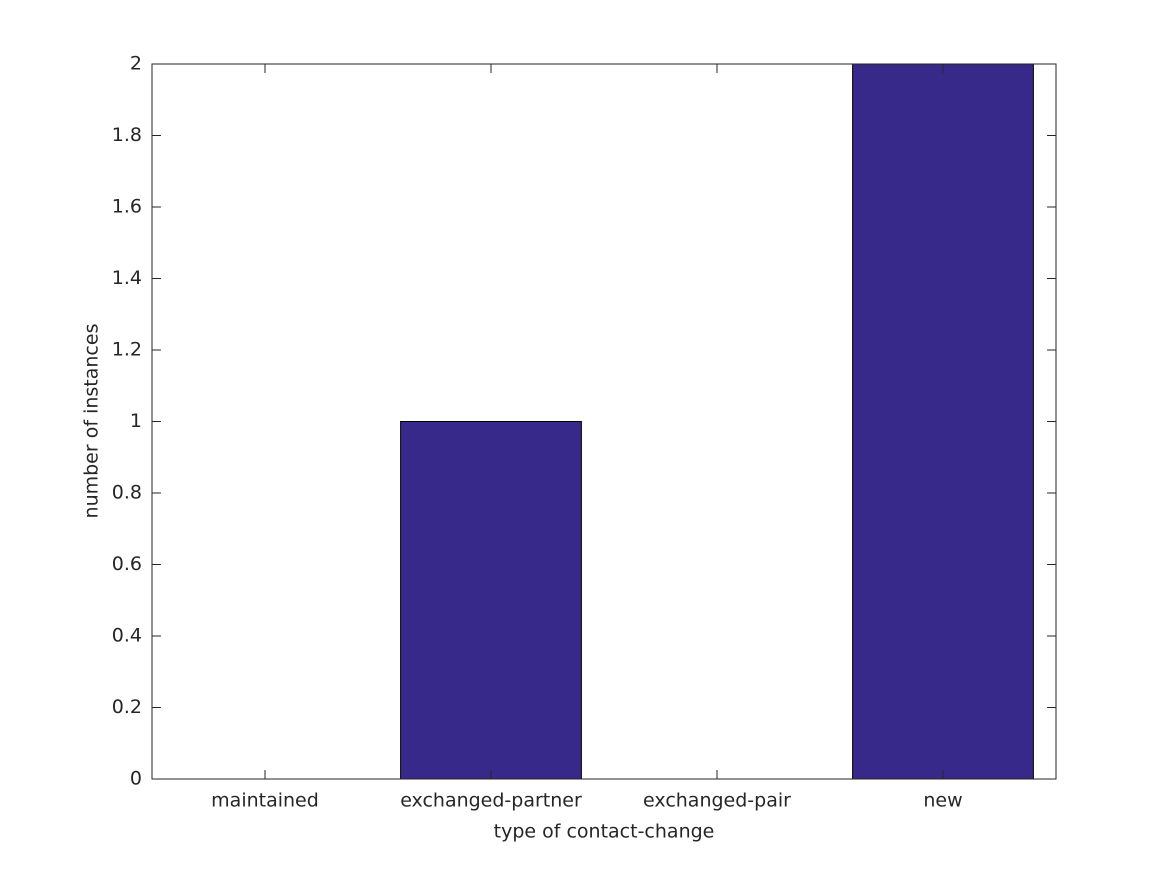 The width and height of the screenshot is (1167, 875). What do you see at coordinates (717, 801) in the screenshot?
I see `x-tick-label: exchanged-pair` at bounding box center [717, 801].